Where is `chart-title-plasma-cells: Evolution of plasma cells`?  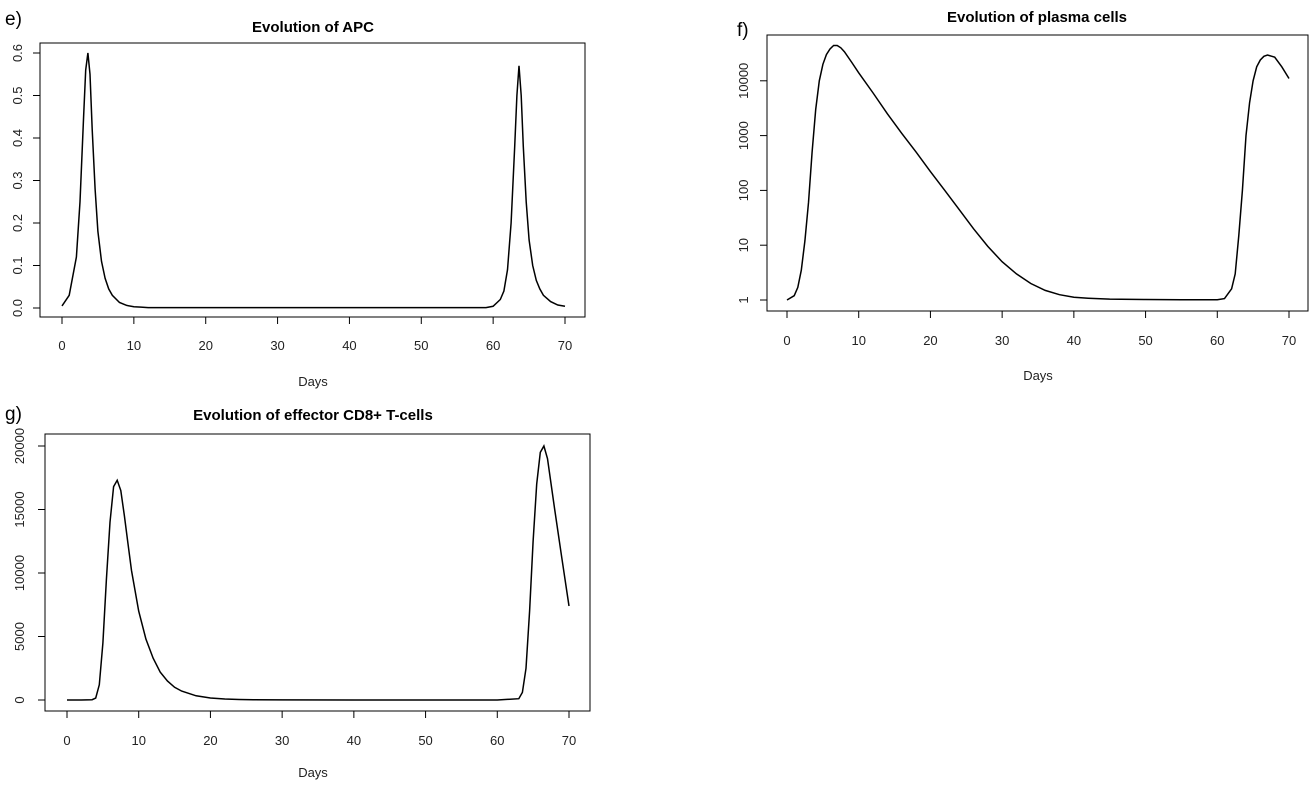
chart-title-plasma-cells: Evolution of plasma cells is located at coordinates (1037, 17).